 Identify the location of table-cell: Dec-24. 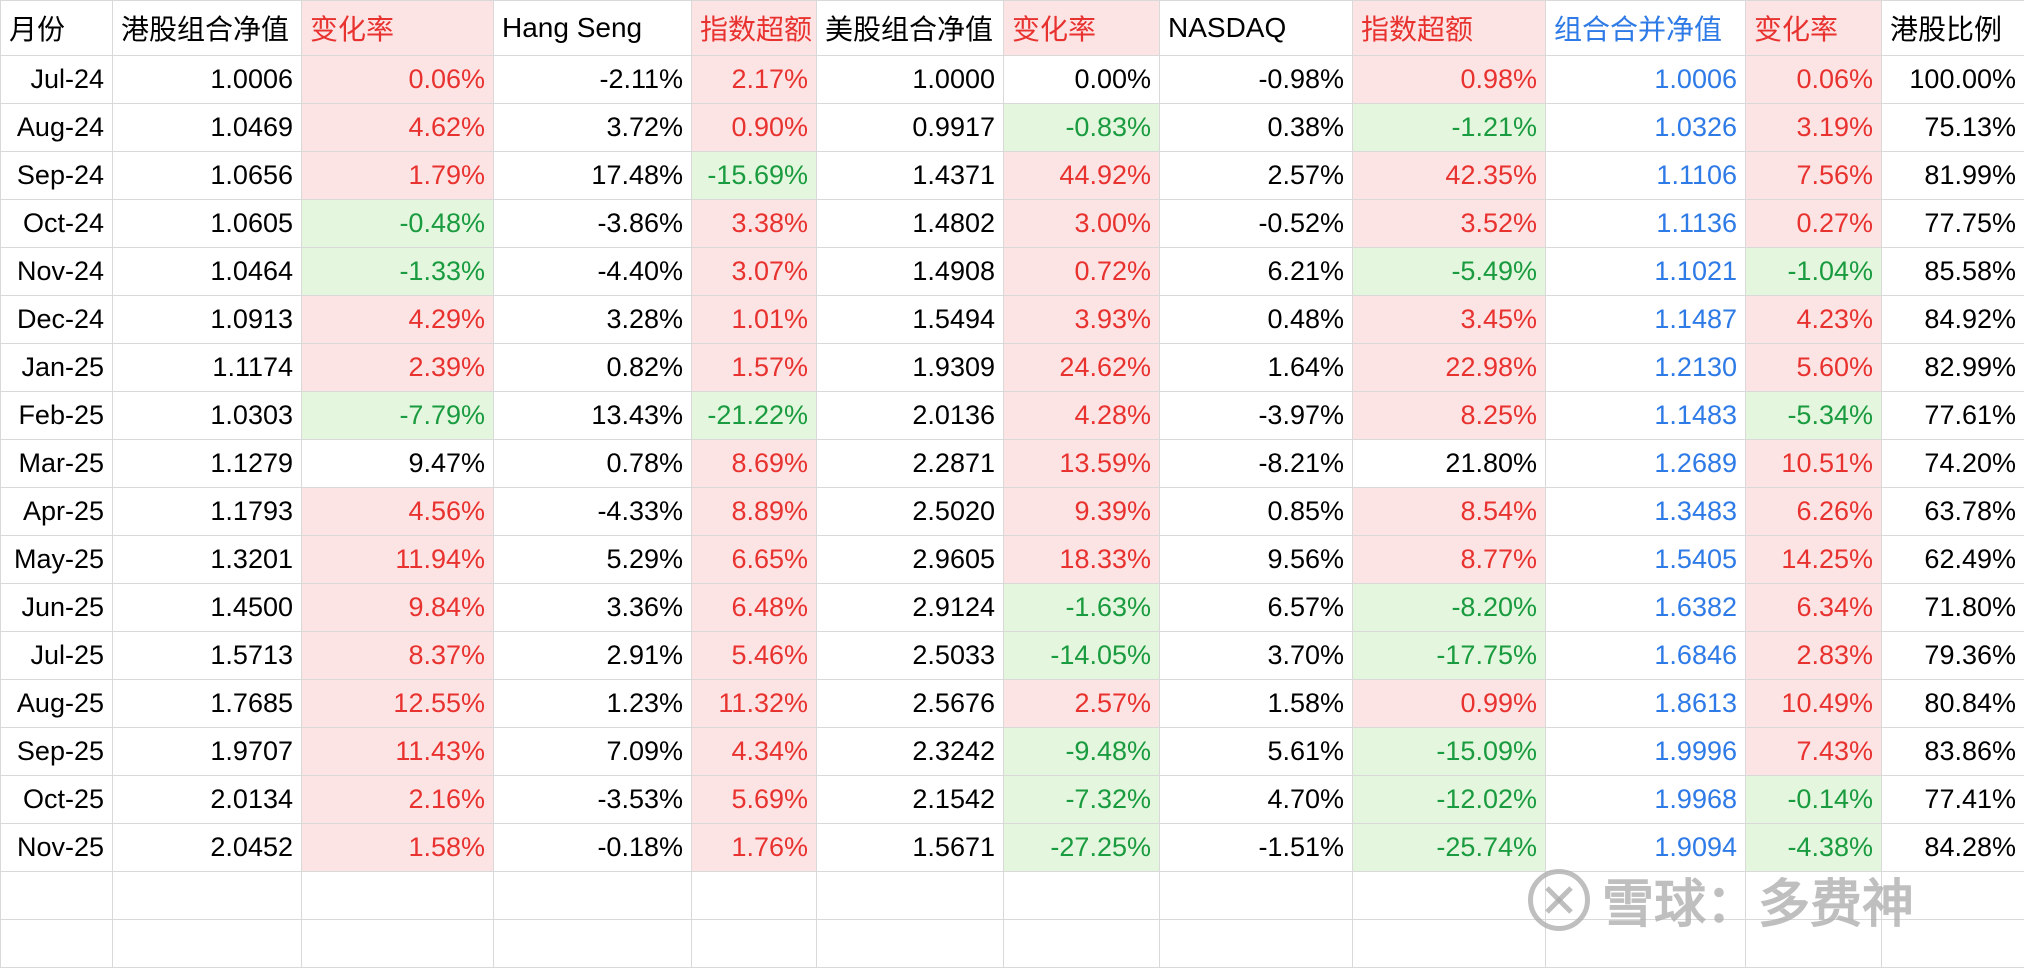
(57, 320).